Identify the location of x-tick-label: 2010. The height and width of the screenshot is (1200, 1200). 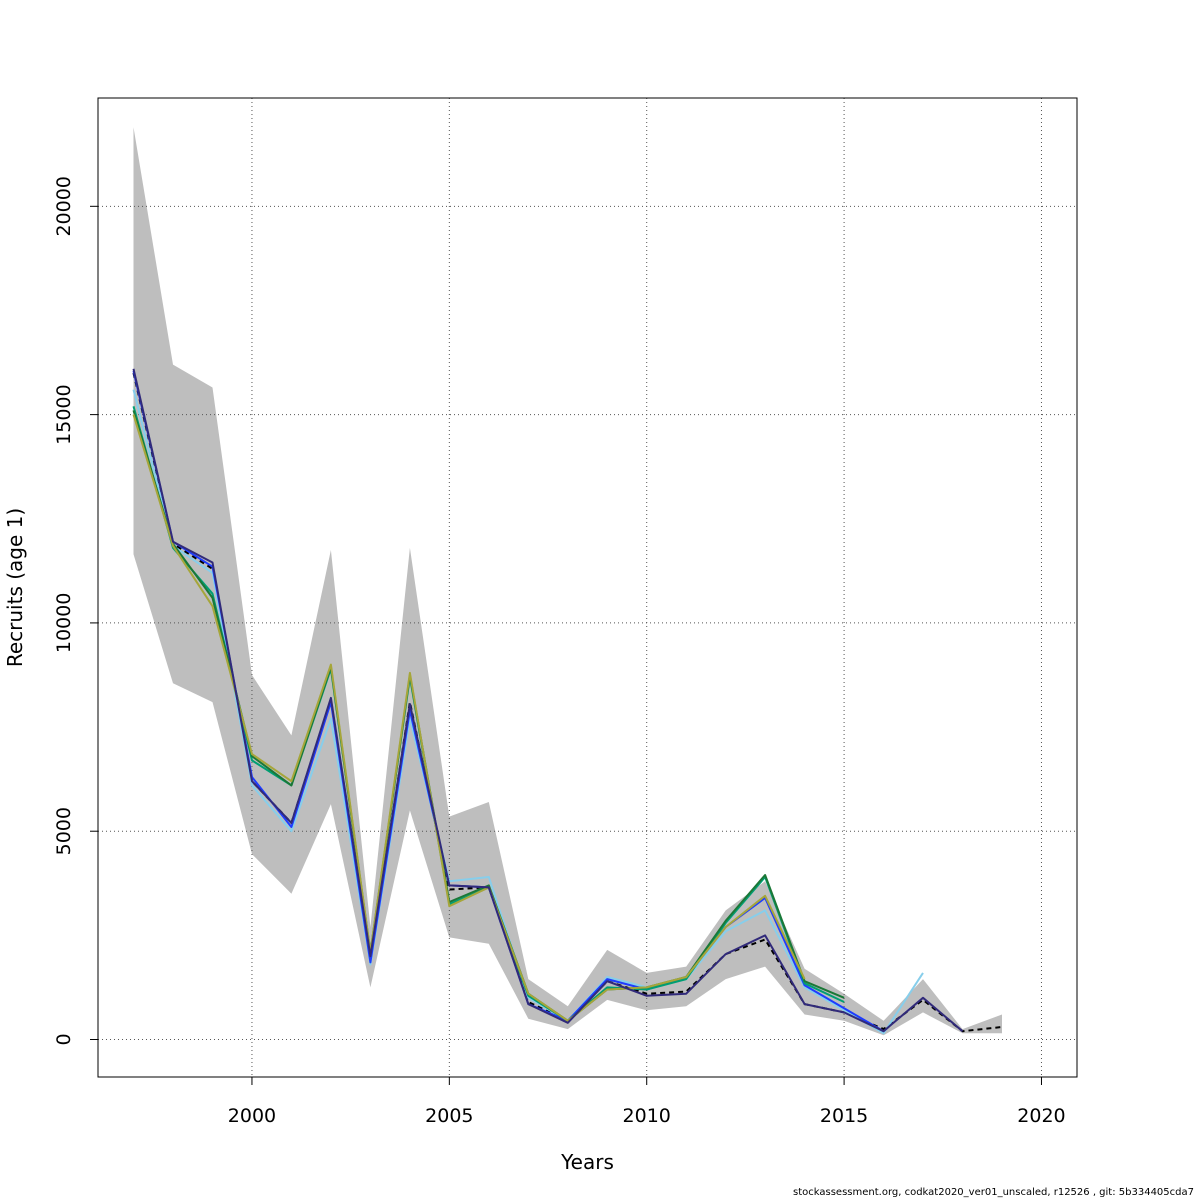
(647, 1116).